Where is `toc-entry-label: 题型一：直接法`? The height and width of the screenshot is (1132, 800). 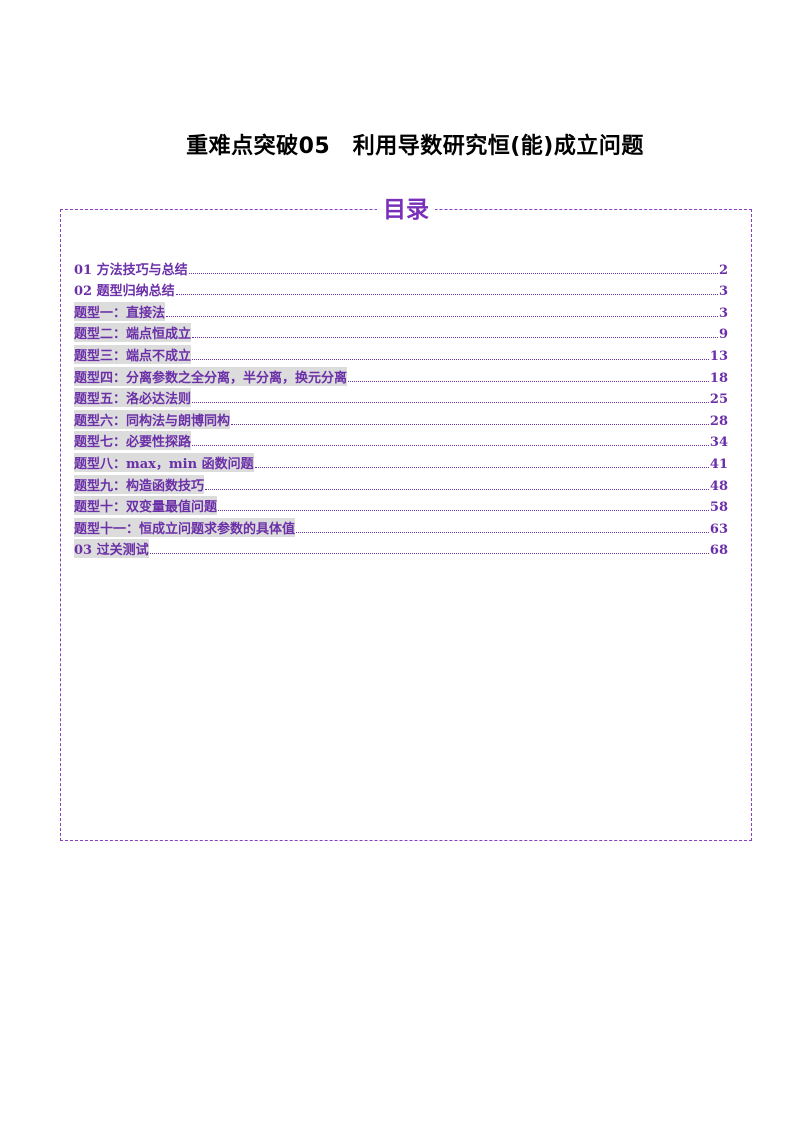
toc-entry-label: 题型一：直接法 is located at coordinates (120, 311).